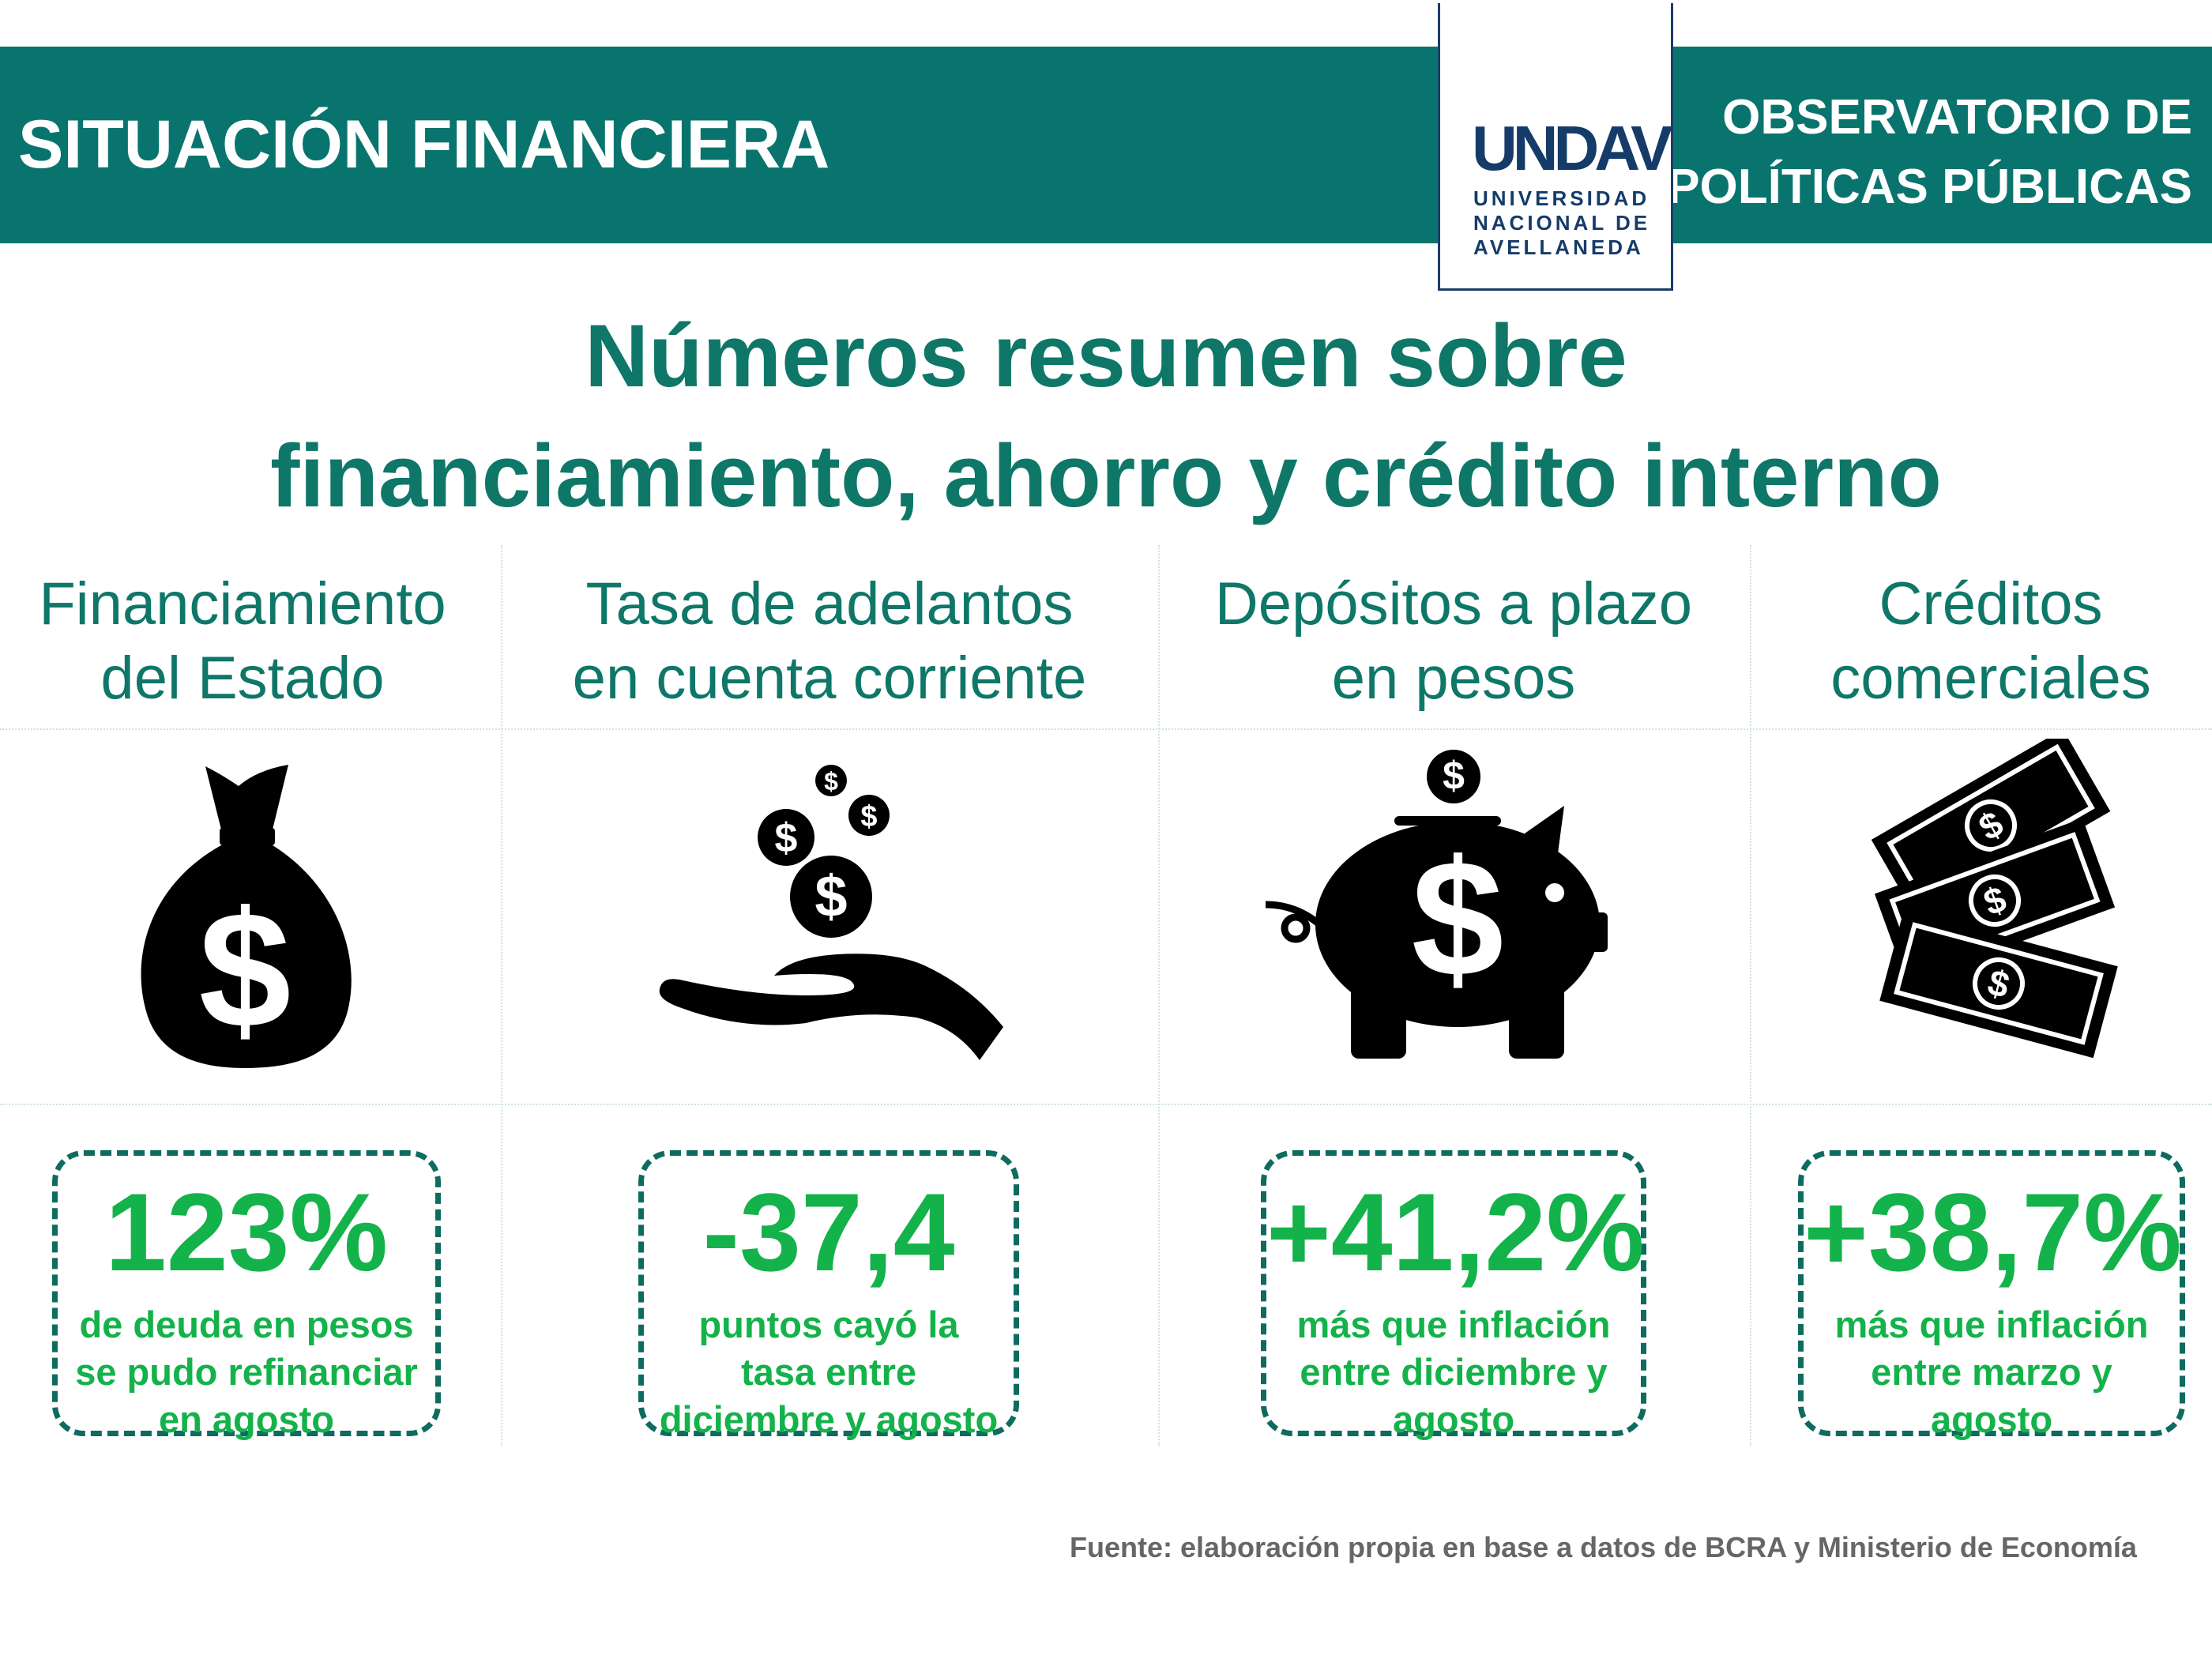 This screenshot has width=2212, height=1659. Describe the element at coordinates (247, 1325) in the screenshot. I see `stat-description-line1: de deuda en pesos` at that location.